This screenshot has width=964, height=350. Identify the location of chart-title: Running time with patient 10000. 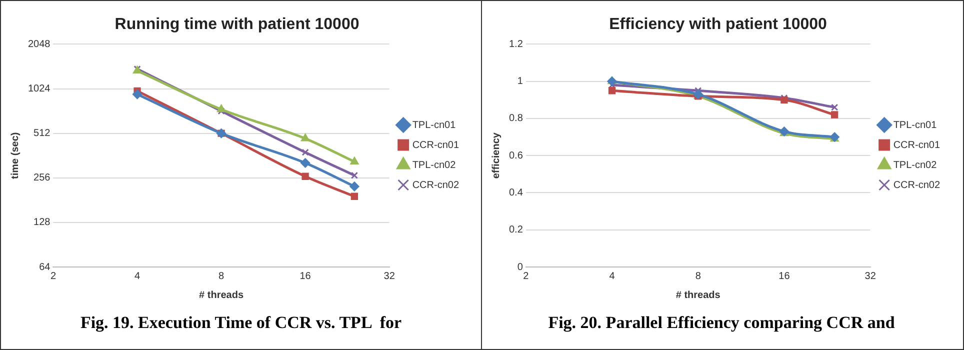
(237, 25).